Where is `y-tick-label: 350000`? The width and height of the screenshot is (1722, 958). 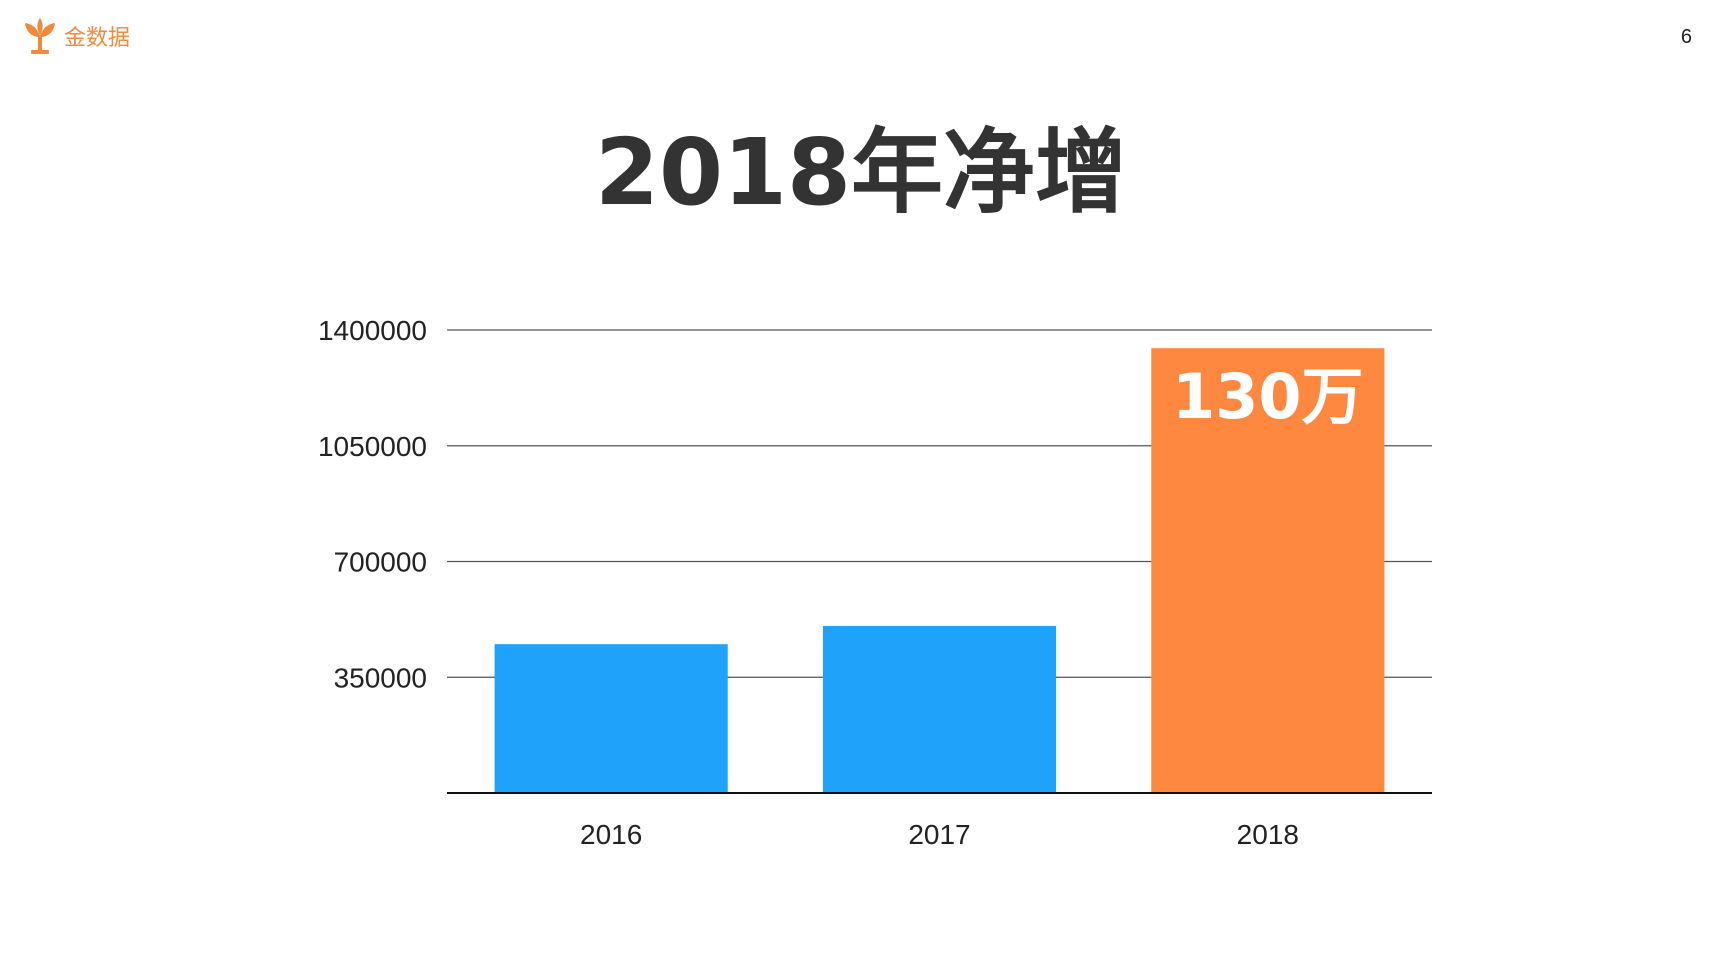
y-tick-label: 350000 is located at coordinates (380, 677).